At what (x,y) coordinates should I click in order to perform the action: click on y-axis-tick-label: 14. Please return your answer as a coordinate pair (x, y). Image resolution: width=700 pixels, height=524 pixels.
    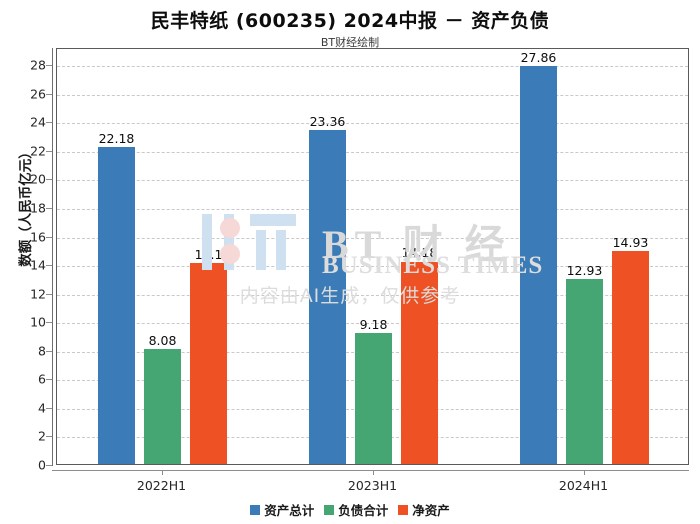
    Looking at the image, I should click on (38, 265).